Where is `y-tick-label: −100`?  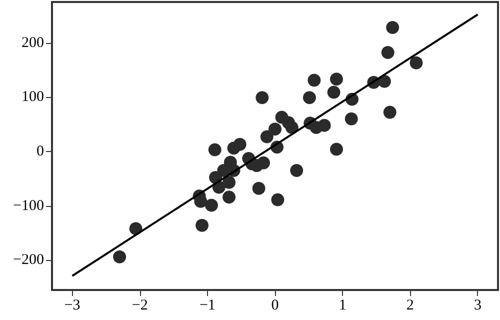
y-tick-label: −100 is located at coordinates (28, 206).